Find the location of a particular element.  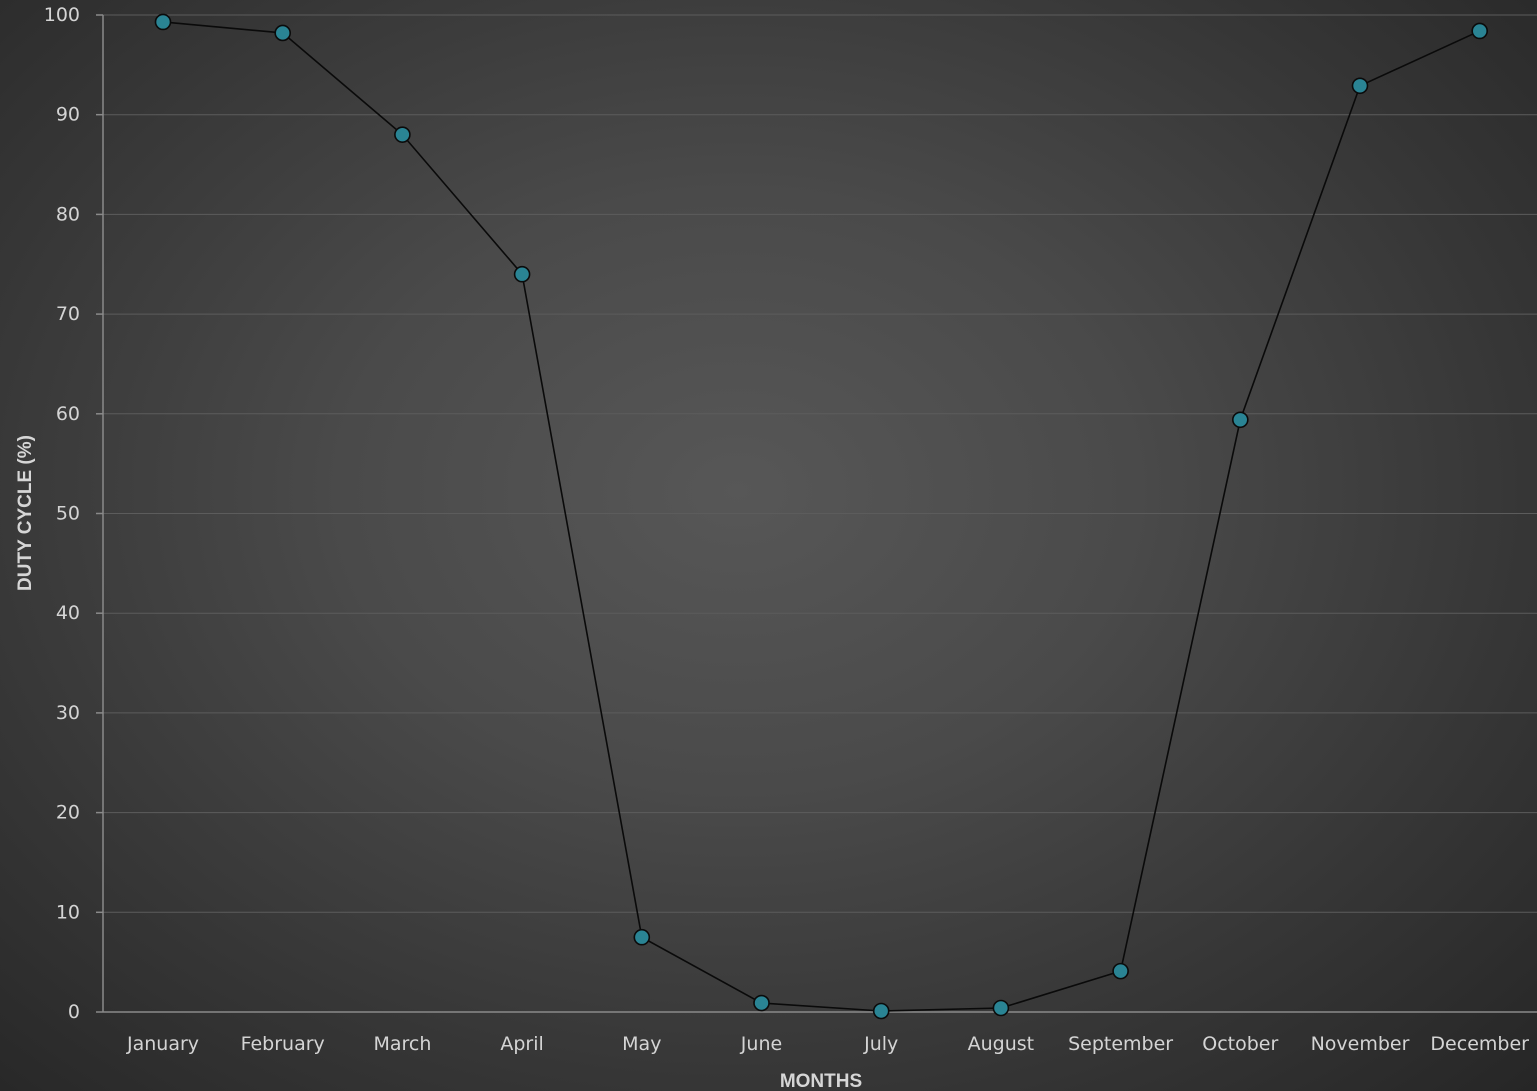

data-point-february is located at coordinates (283, 33).